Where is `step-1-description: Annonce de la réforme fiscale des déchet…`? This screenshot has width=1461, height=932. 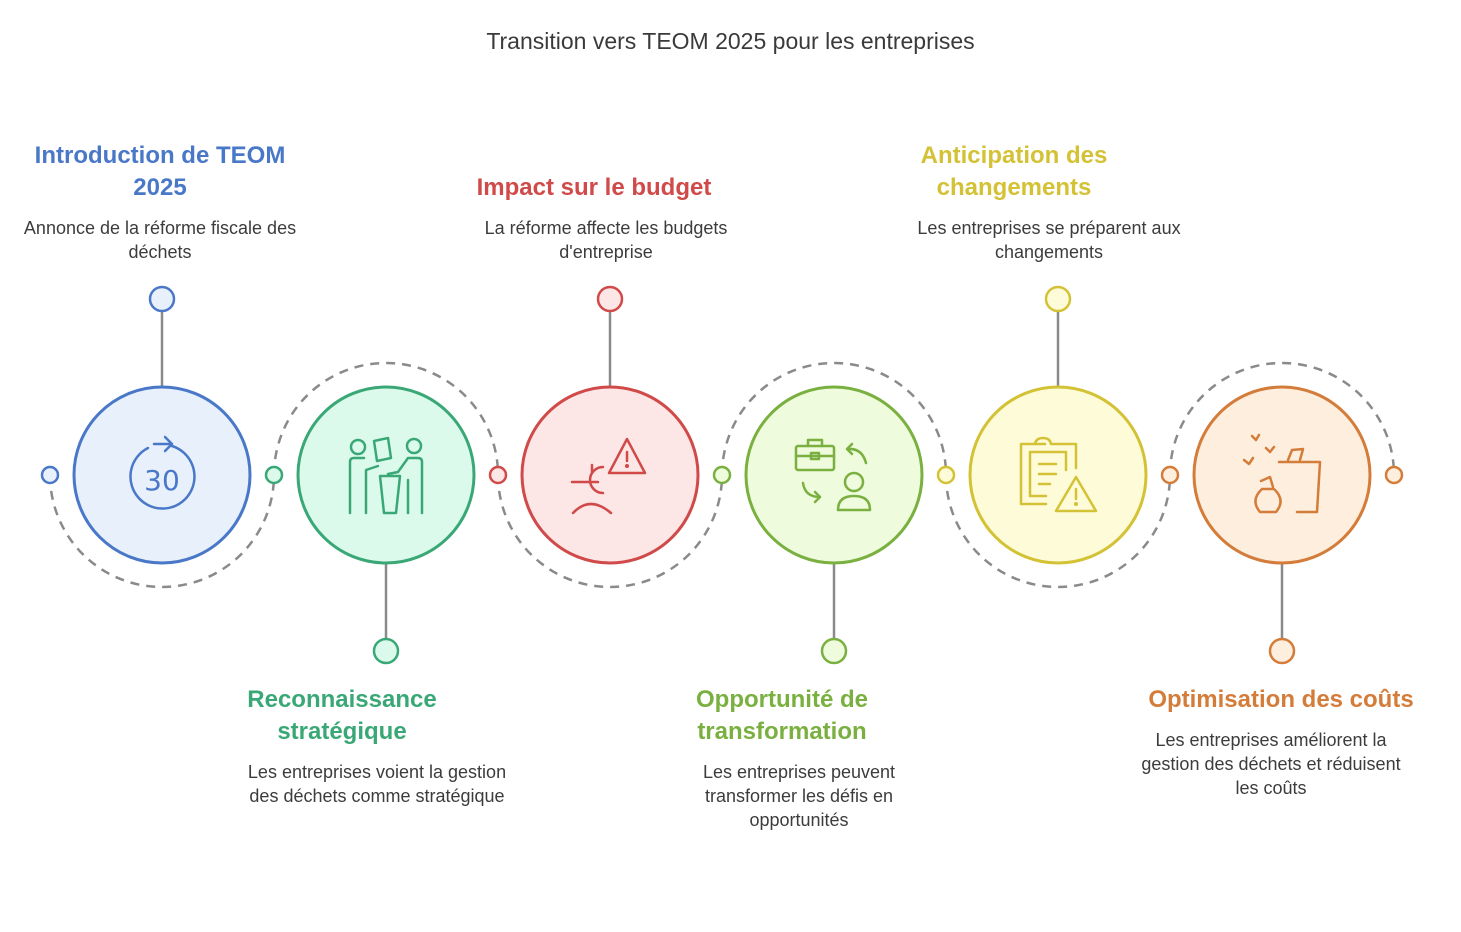 step-1-description: Annonce de la réforme fiscale des déchet… is located at coordinates (160, 240).